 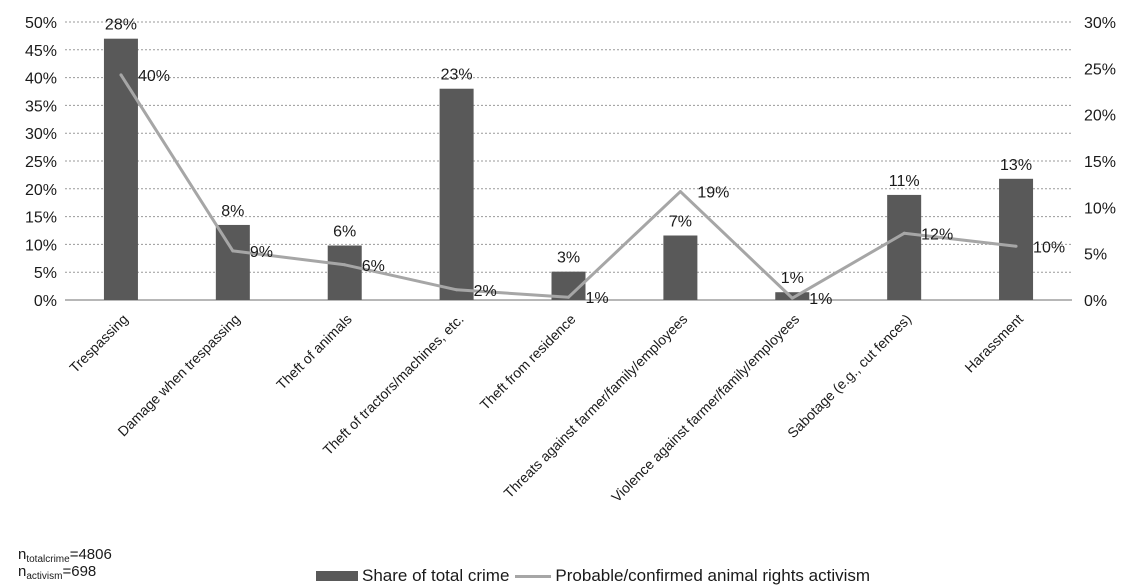 What do you see at coordinates (41, 218) in the screenshot?
I see `left-tick-label: 15%` at bounding box center [41, 218].